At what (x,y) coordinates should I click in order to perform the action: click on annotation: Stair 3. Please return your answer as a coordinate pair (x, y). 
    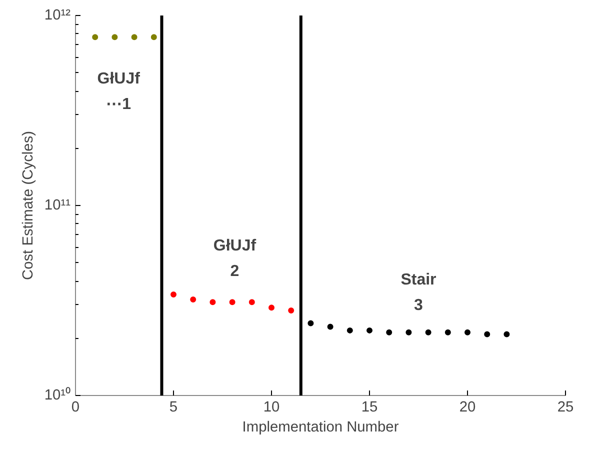
    Looking at the image, I should click on (418, 293).